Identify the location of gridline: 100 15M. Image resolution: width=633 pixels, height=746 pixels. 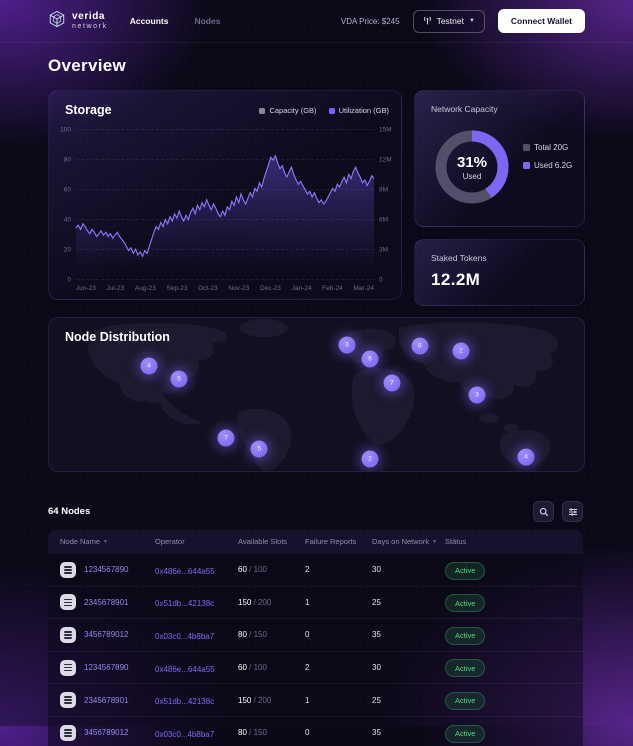
(226, 130).